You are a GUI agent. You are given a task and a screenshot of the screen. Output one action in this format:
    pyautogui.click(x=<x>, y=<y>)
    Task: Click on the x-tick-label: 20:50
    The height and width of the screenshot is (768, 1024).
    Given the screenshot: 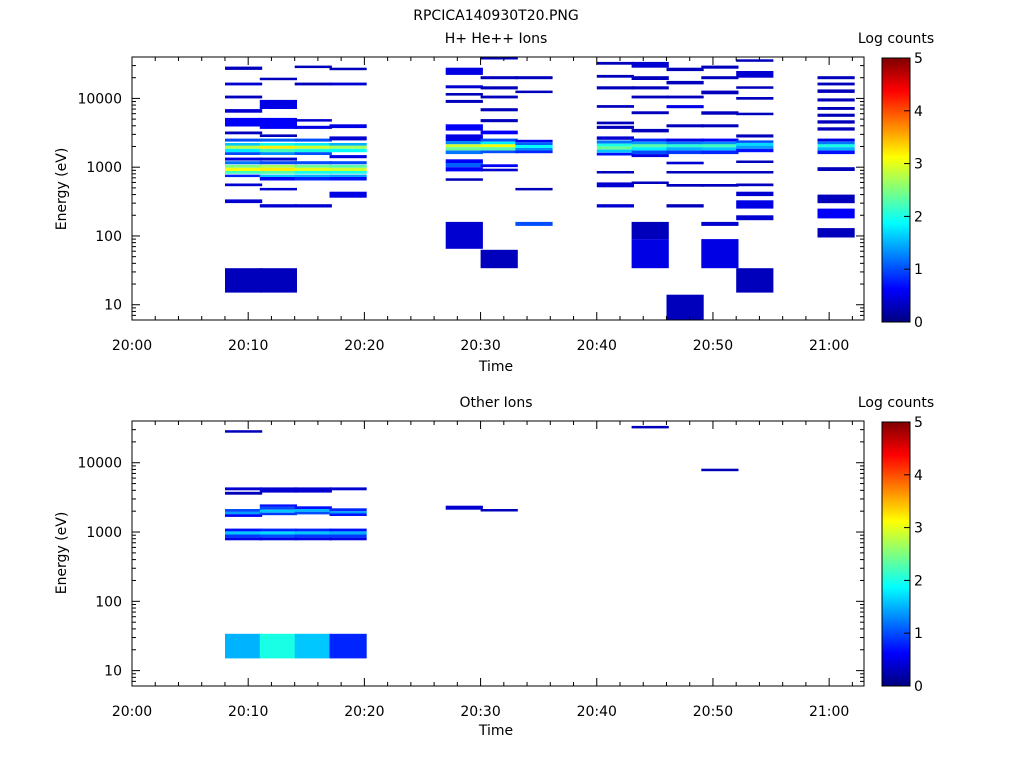 What is the action you would take?
    pyautogui.click(x=713, y=346)
    